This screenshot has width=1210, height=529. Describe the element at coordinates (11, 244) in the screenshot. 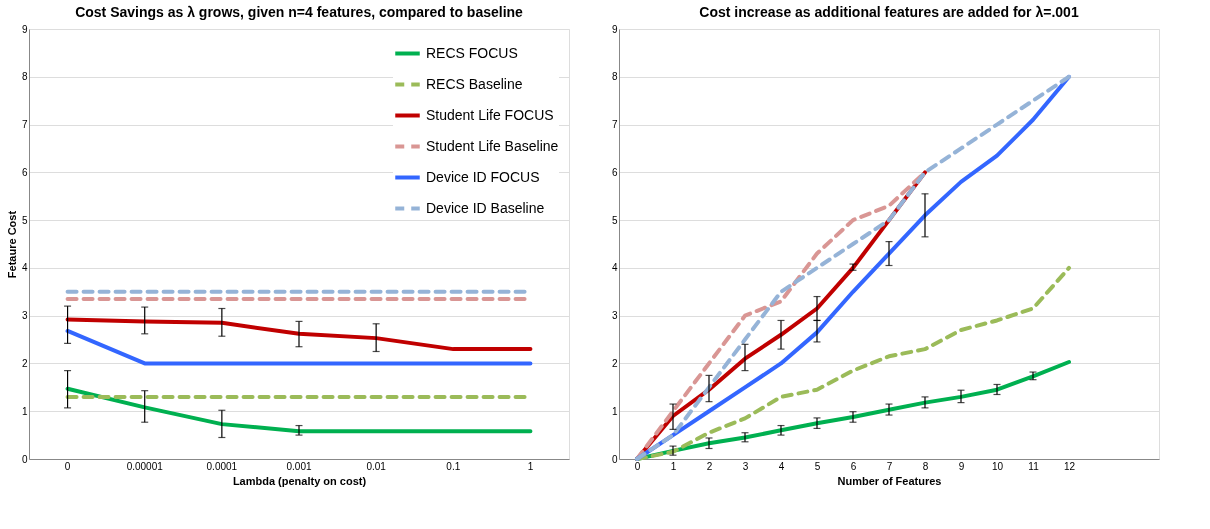

I see `y-axis-title: Fetaure Cost` at that location.